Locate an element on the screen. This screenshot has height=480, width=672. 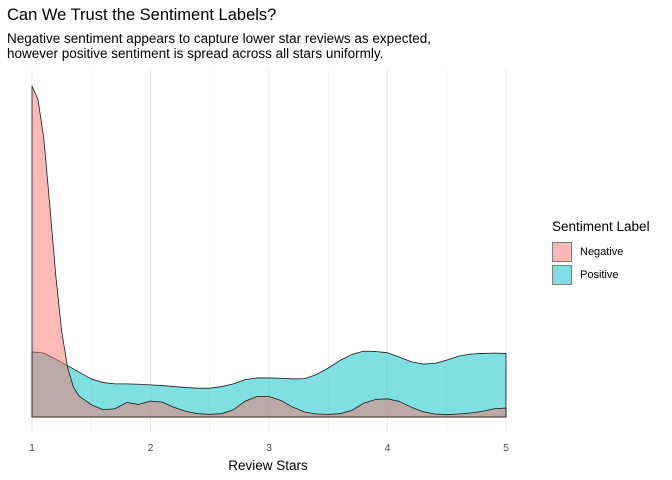
legend-item-negative: Negative is located at coordinates (601, 251).